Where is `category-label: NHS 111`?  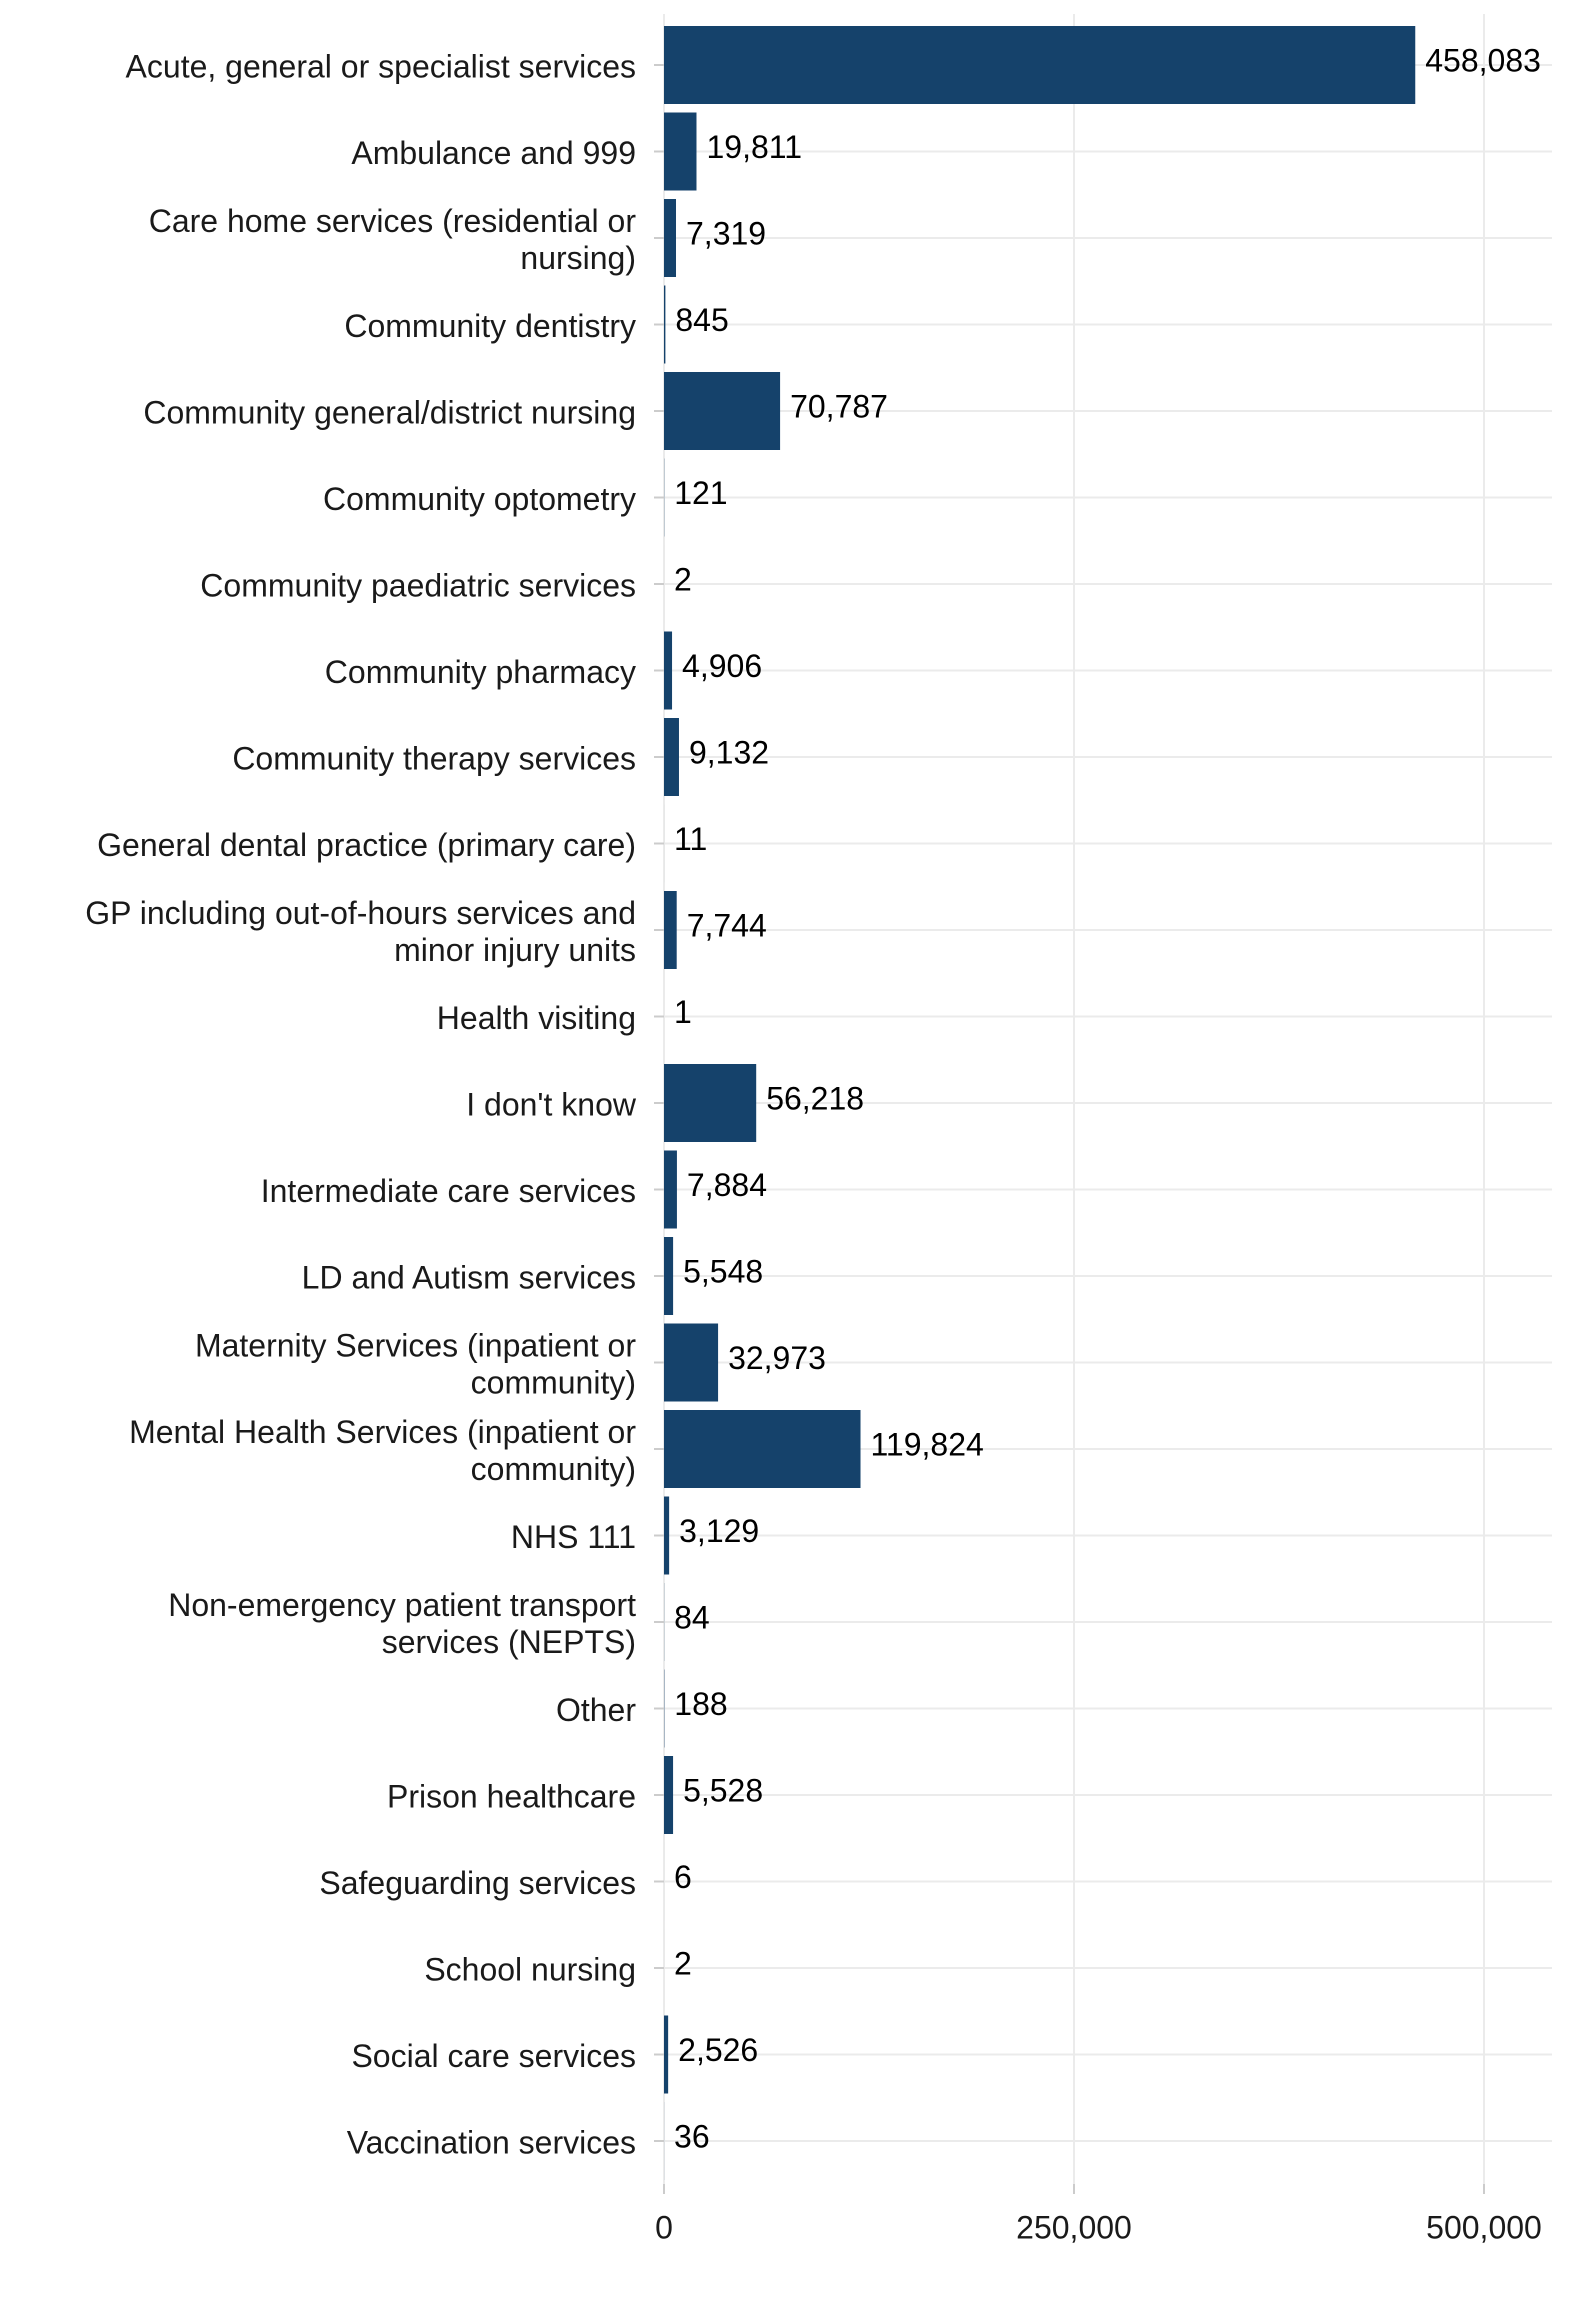
category-label: NHS 111 is located at coordinates (573, 1537).